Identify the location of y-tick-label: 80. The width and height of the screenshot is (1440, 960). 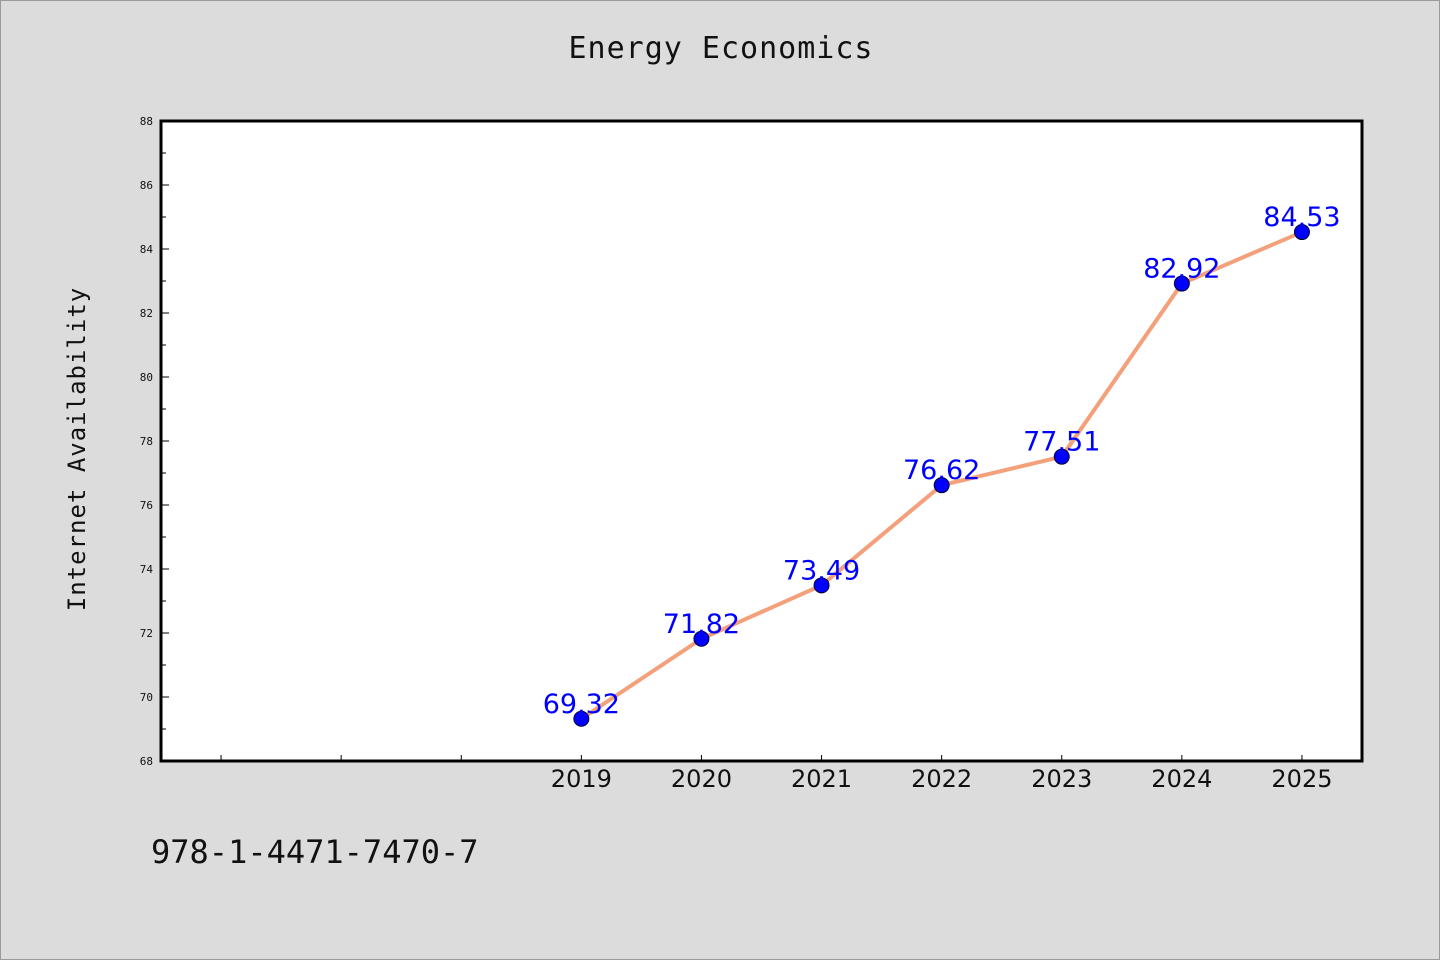
(146, 377).